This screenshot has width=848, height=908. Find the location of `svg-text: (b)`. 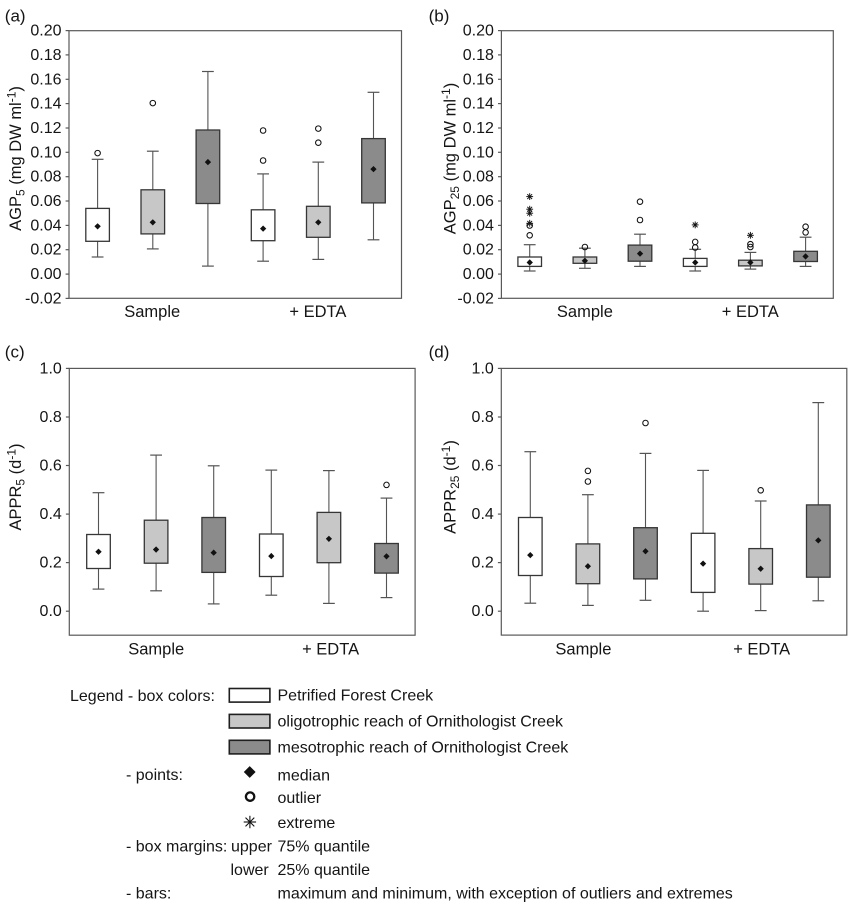

svg-text: (b) is located at coordinates (439, 15).